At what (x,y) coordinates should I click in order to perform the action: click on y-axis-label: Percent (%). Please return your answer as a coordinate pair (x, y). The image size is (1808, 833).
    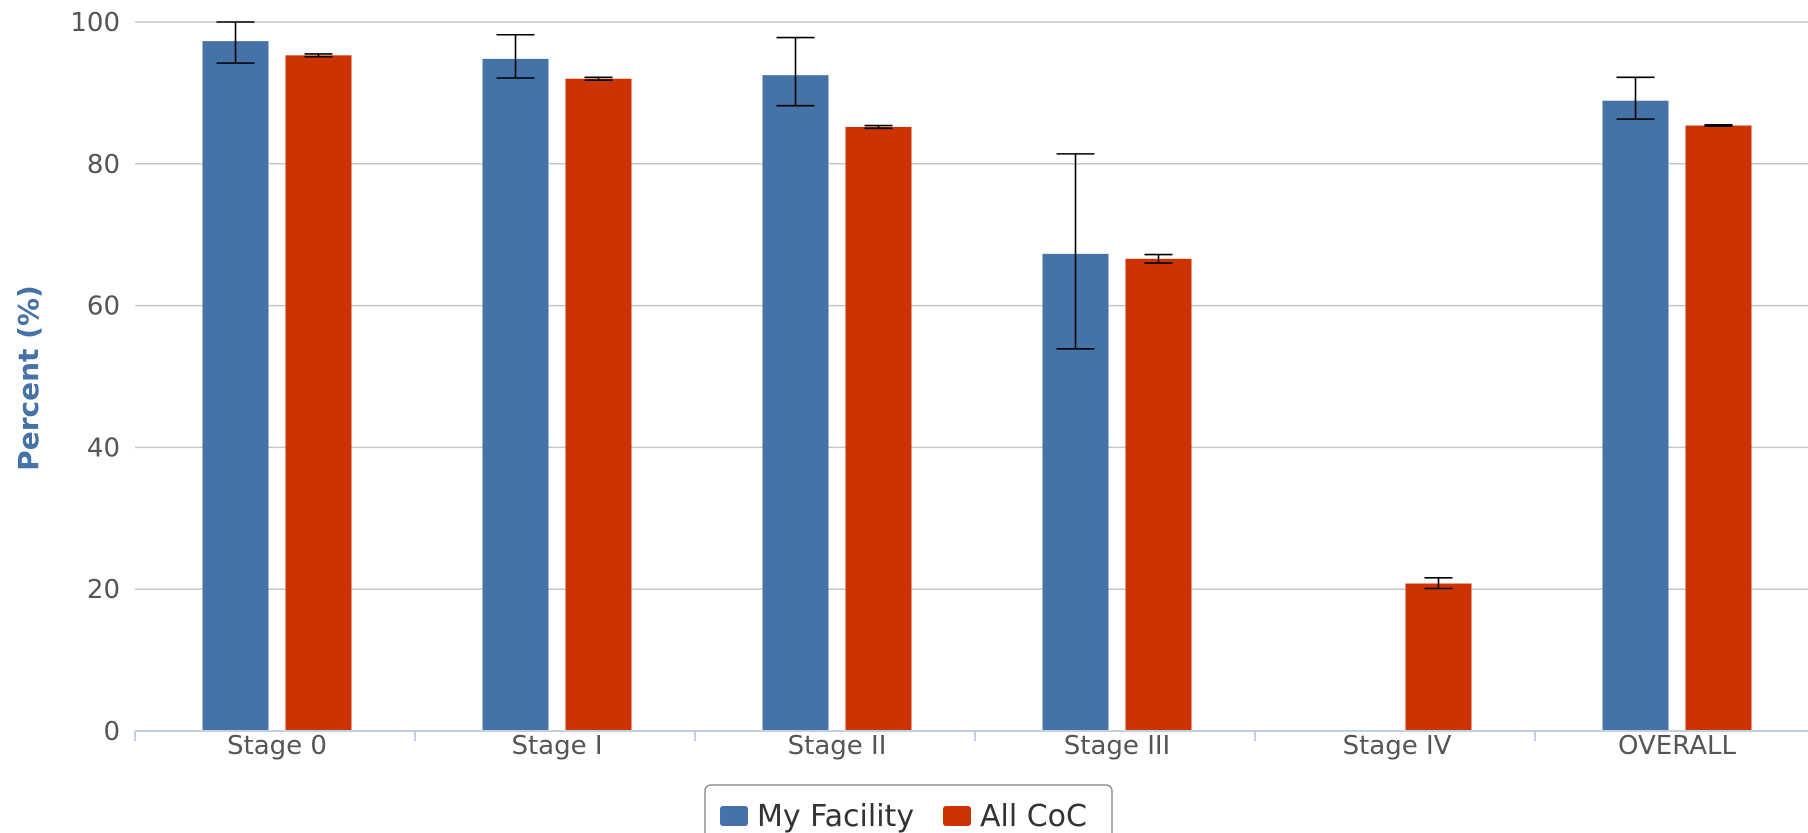
    Looking at the image, I should click on (28, 378).